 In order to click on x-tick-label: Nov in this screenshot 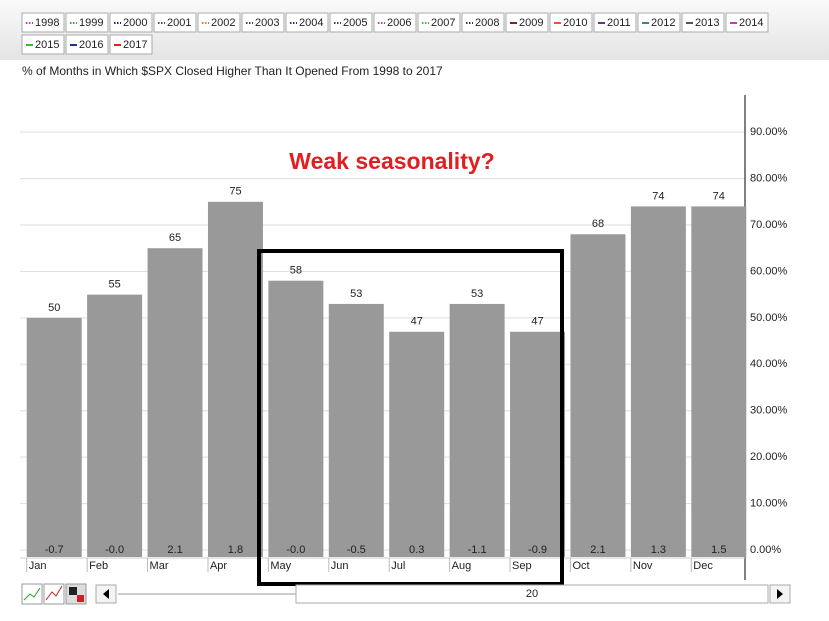, I will do `click(643, 566)`.